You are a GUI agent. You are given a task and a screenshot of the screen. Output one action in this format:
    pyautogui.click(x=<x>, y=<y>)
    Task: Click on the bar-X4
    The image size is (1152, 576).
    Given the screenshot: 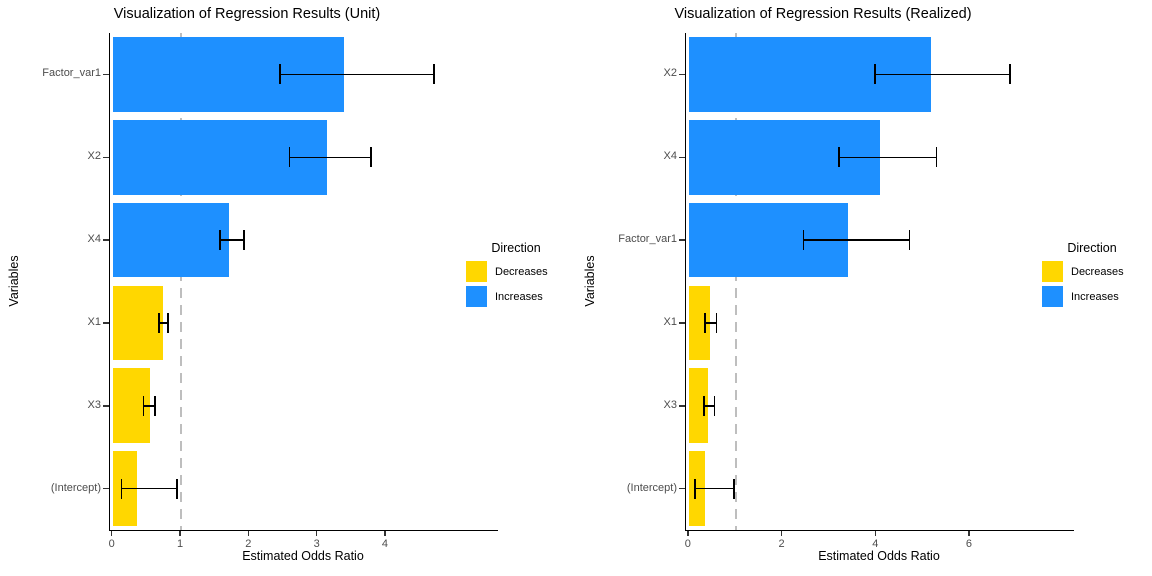 What is the action you would take?
    pyautogui.click(x=170, y=240)
    